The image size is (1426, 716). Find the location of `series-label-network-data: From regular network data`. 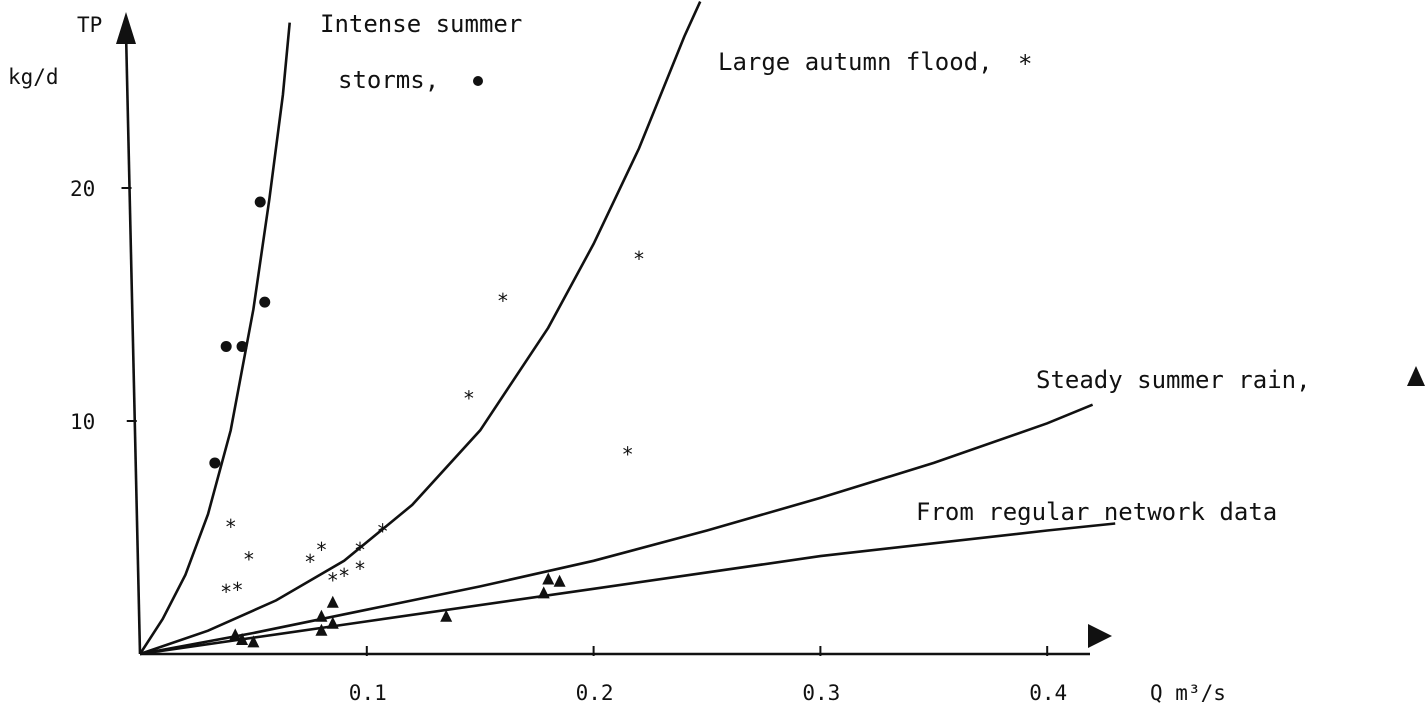

series-label-network-data: From regular network data is located at coordinates (1096, 512).